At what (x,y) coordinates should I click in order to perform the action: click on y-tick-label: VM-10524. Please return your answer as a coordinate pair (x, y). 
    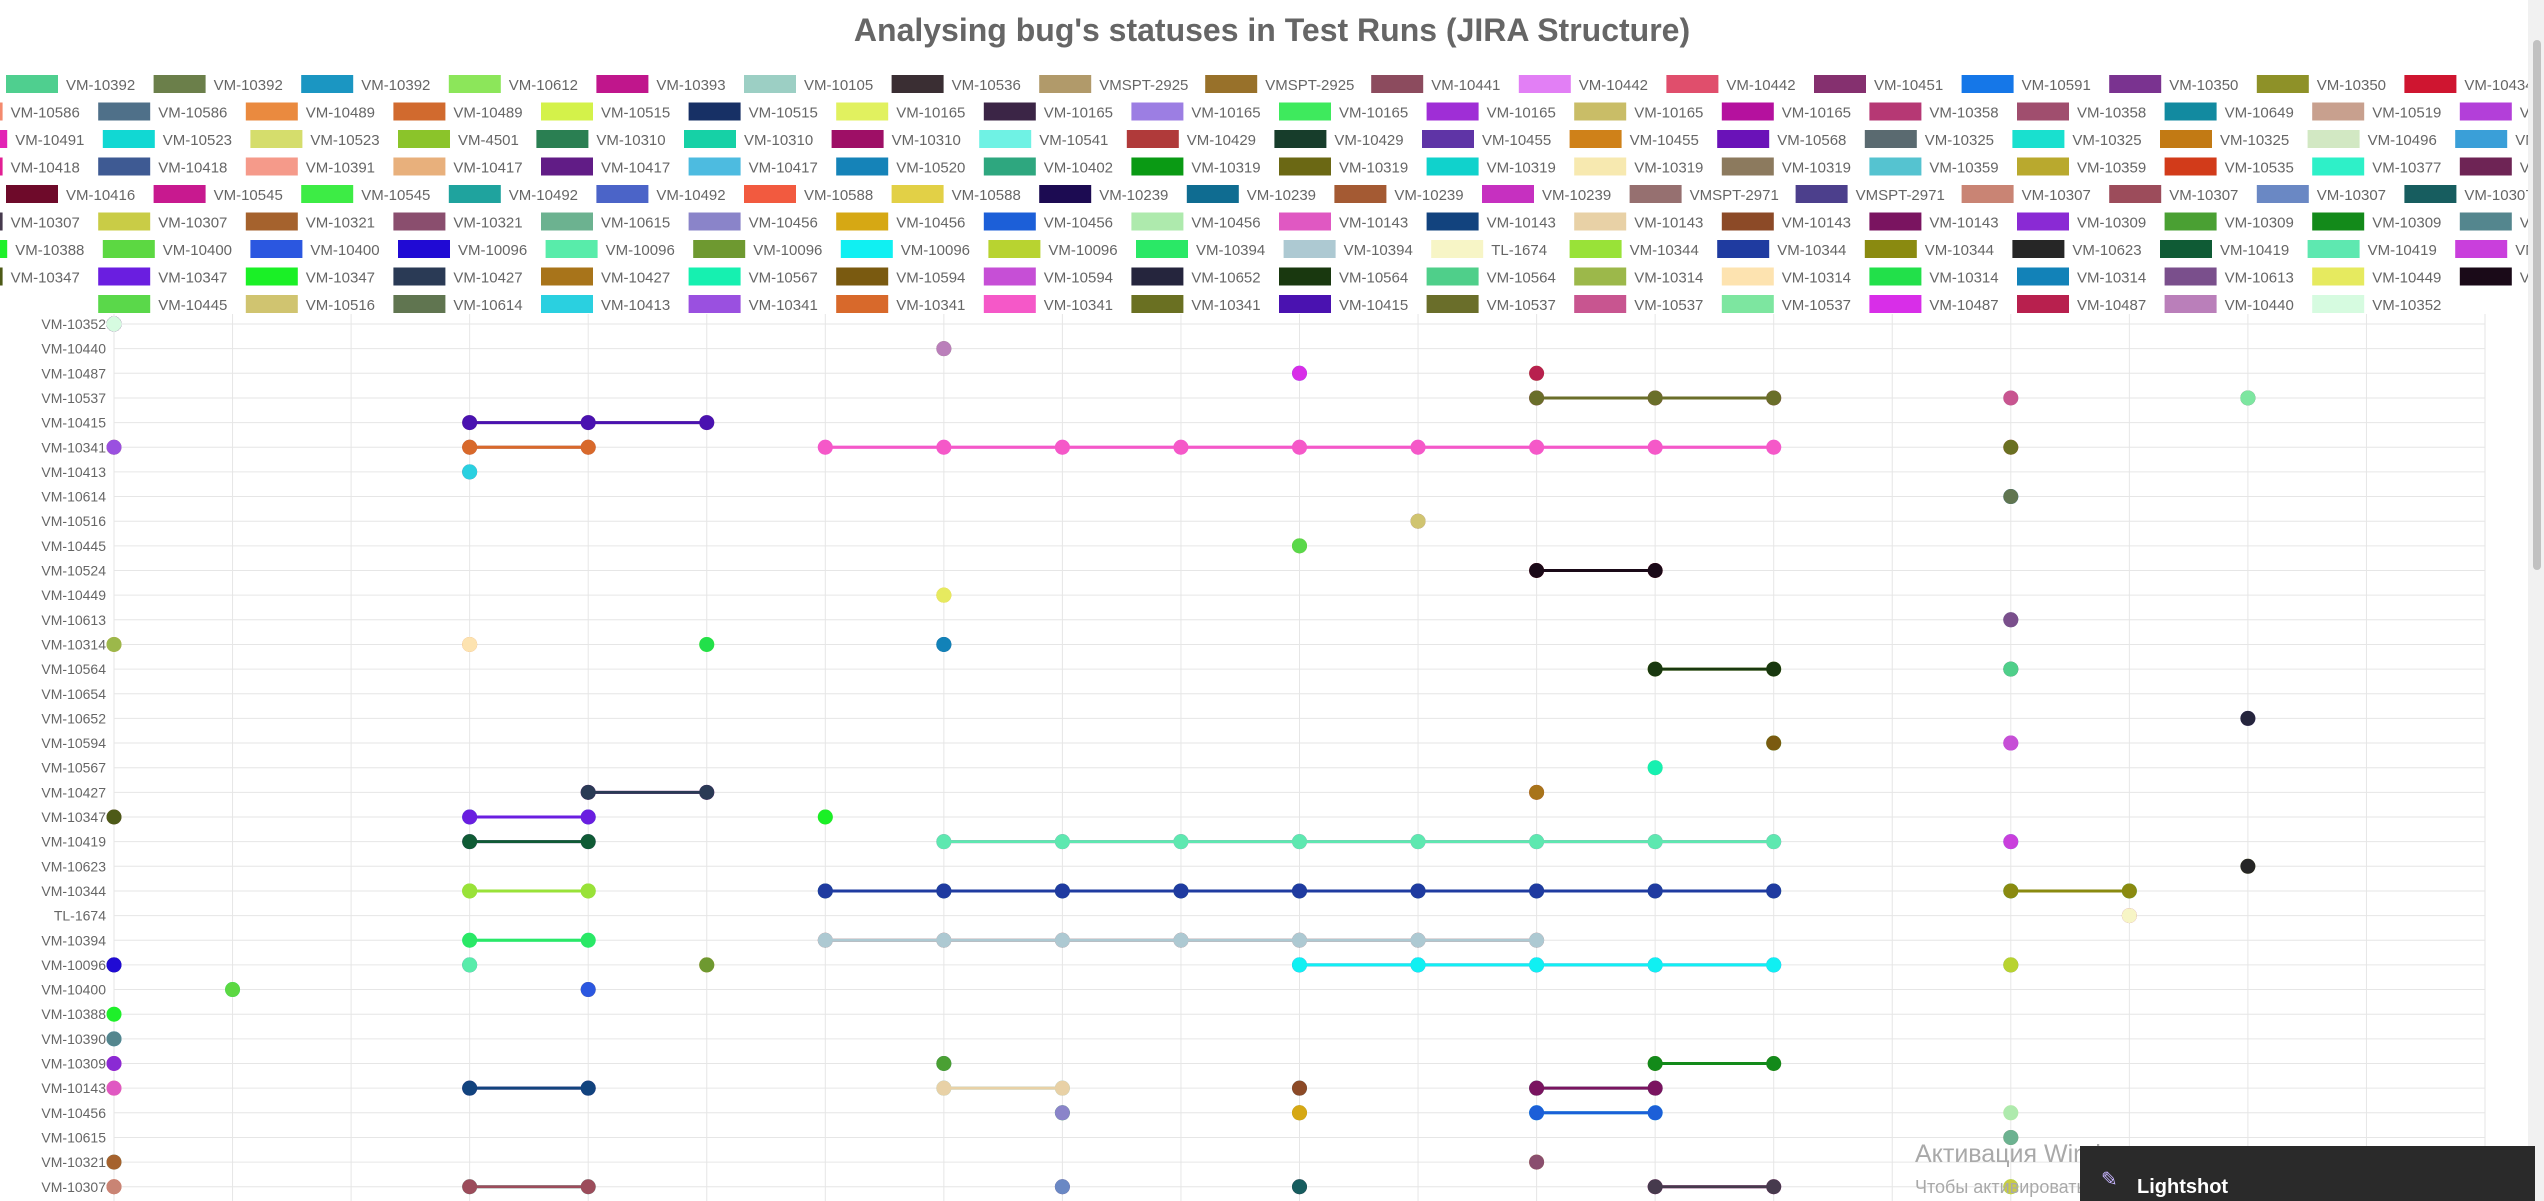
    Looking at the image, I should click on (73, 571).